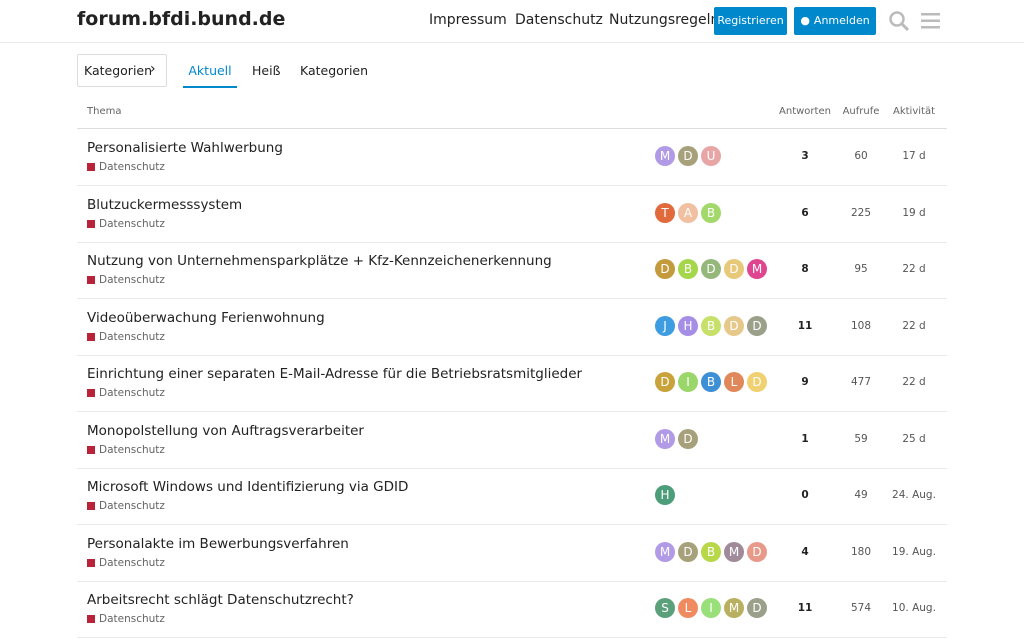  Describe the element at coordinates (805, 111) in the screenshot. I see `column-header: Antworten` at that location.